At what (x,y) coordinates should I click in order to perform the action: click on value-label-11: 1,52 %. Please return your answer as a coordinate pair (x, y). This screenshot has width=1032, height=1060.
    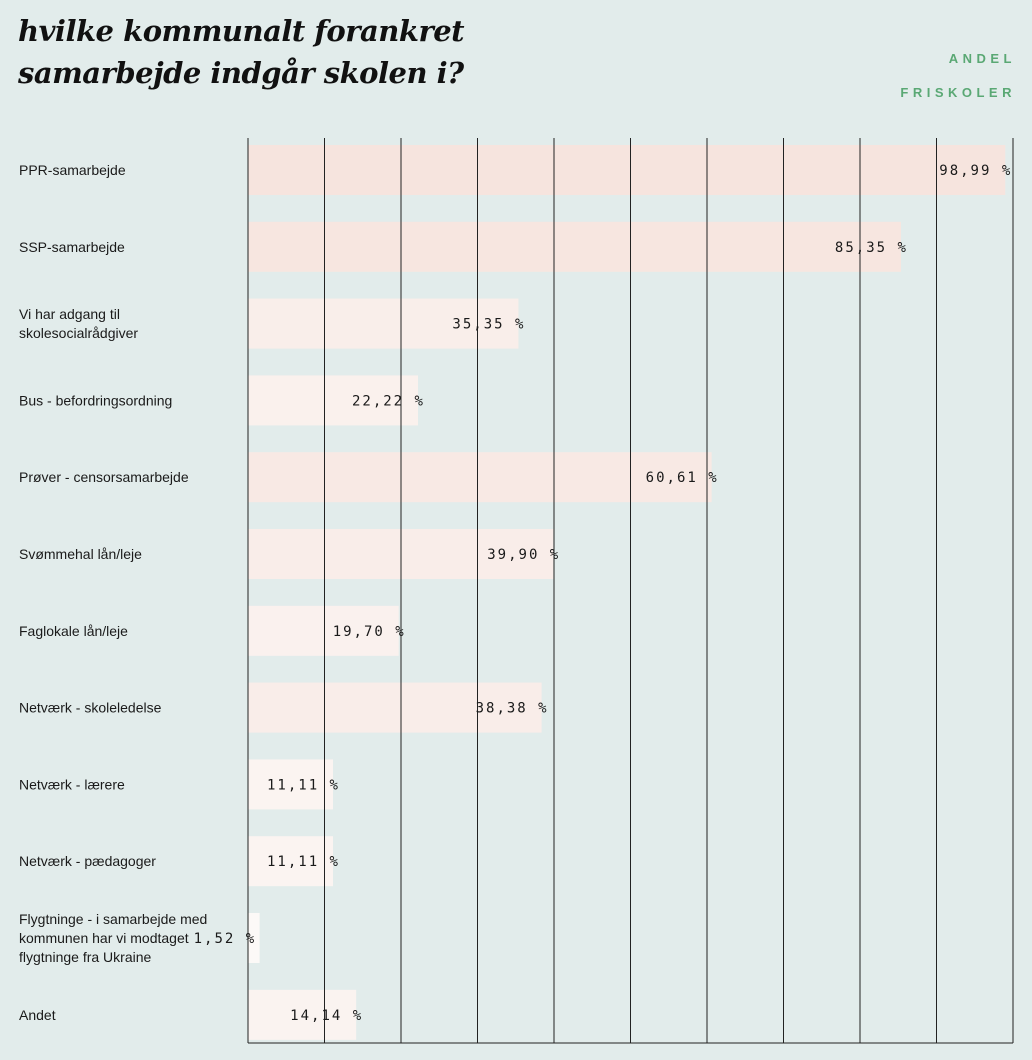
    Looking at the image, I should click on (225, 939).